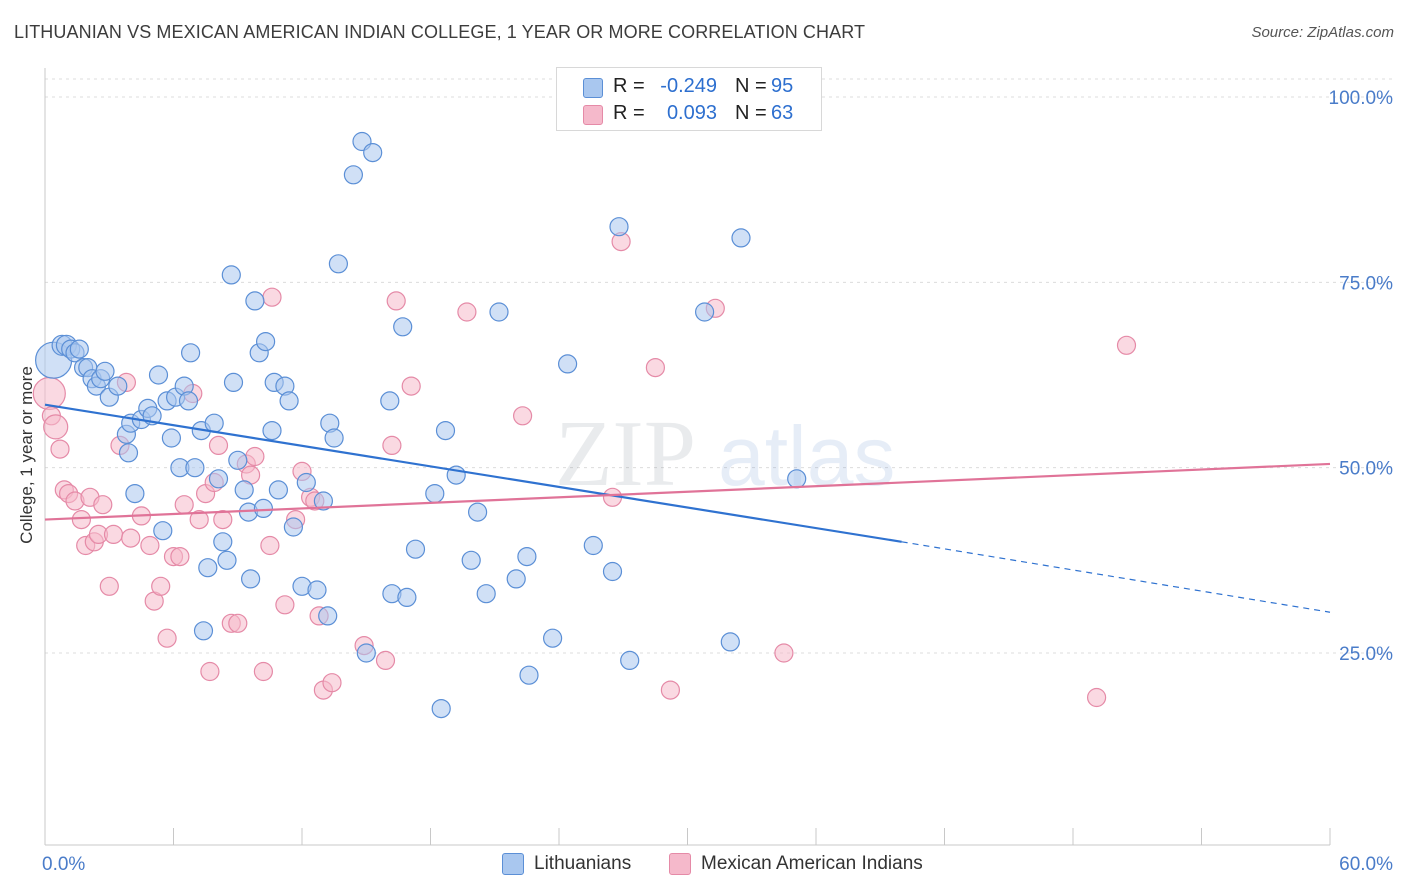 The image size is (1406, 892). What do you see at coordinates (1366, 469) in the screenshot?
I see `y-tick-label: 50.0%` at bounding box center [1366, 469].